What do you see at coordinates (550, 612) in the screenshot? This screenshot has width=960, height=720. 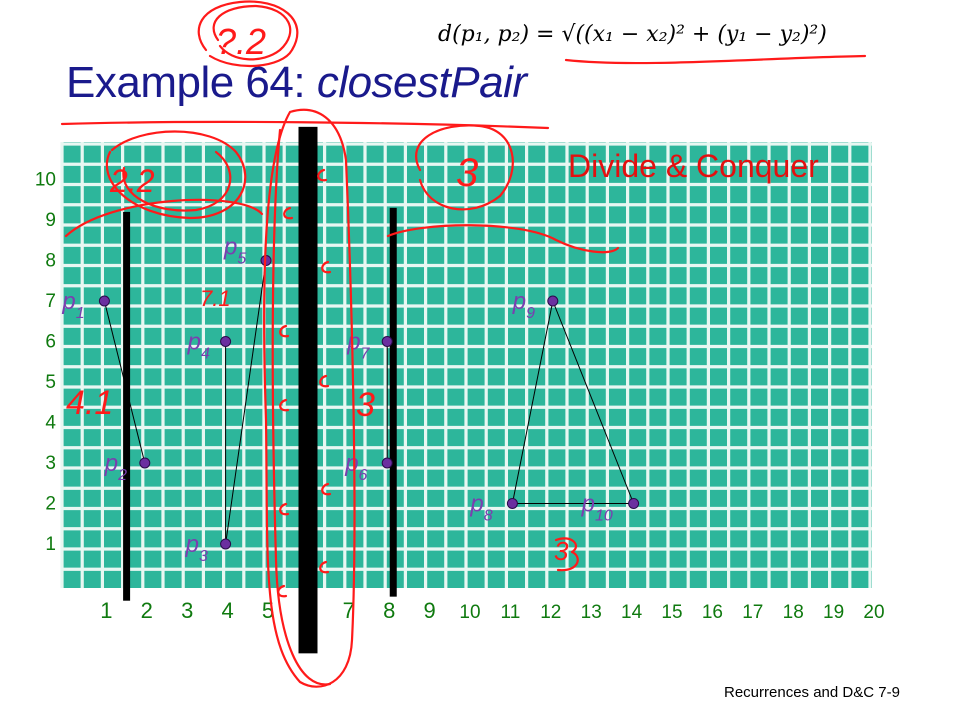 I see `x-tick-label: 12` at bounding box center [550, 612].